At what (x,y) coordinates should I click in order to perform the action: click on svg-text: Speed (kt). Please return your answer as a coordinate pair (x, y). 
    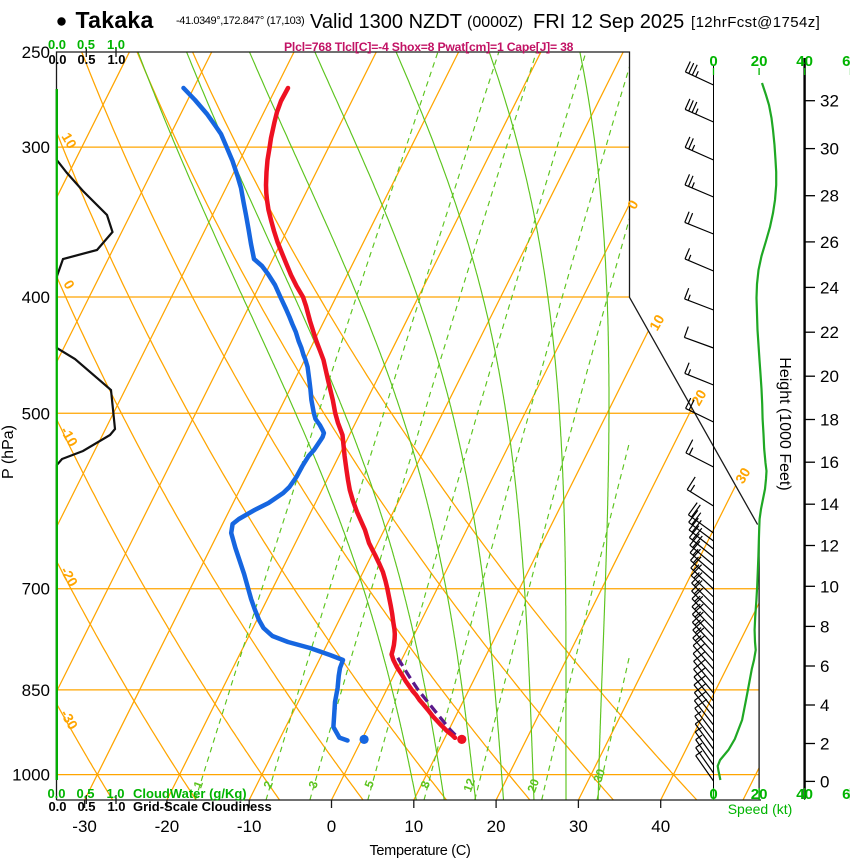
    Looking at the image, I should click on (760, 809).